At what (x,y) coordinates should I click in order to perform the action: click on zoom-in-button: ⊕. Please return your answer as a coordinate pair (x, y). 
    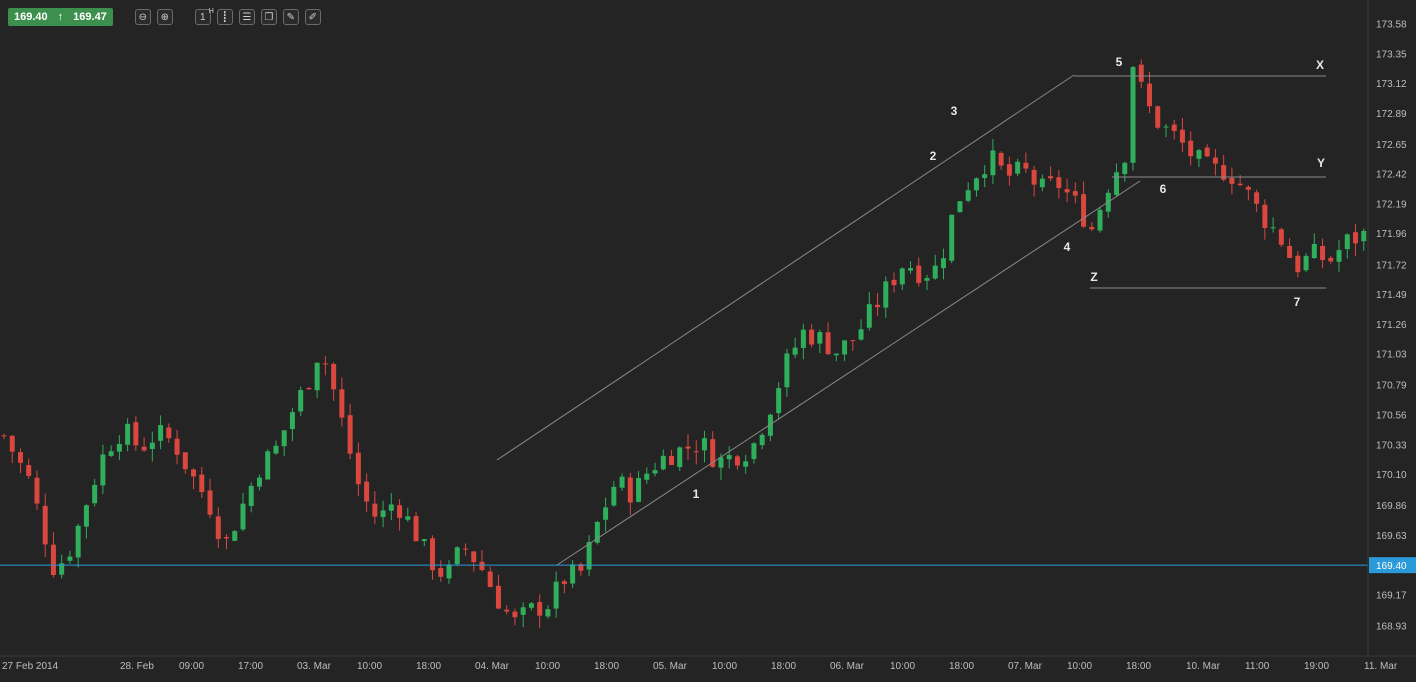
    Looking at the image, I should click on (164, 17).